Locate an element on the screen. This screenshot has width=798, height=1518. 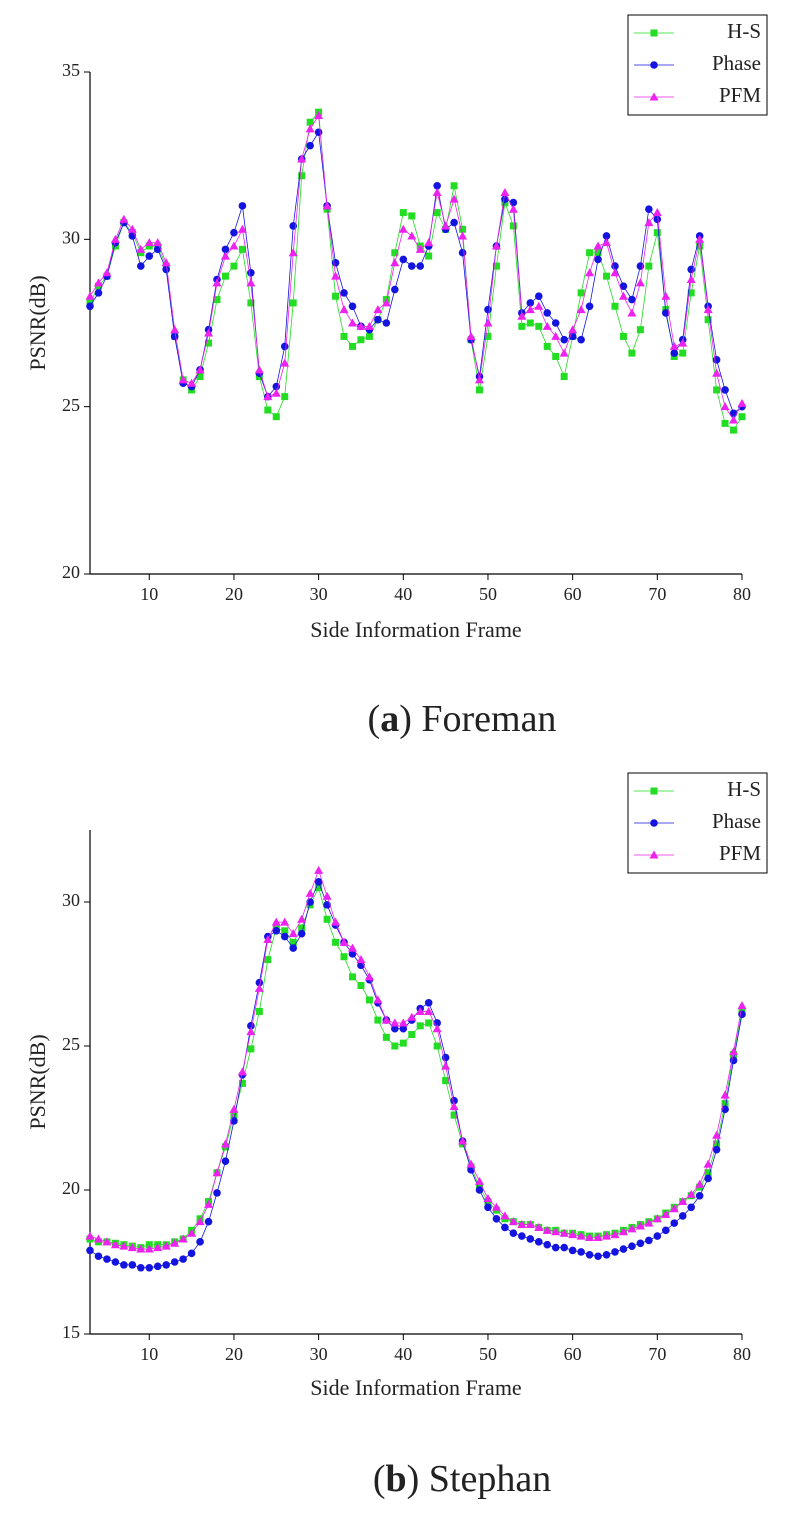
legend-label: Phase is located at coordinates (736, 63).